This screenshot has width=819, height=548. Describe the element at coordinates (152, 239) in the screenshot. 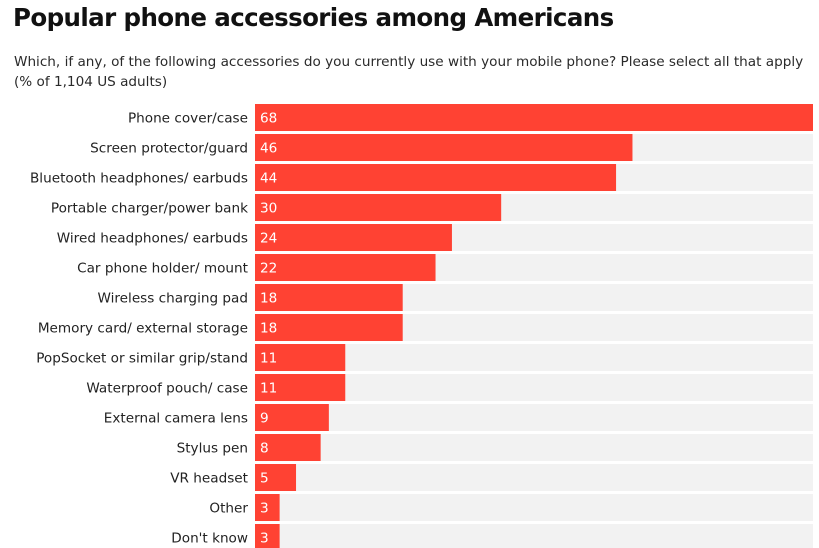

I see `category-label: Wired headphones/ earbuds` at that location.